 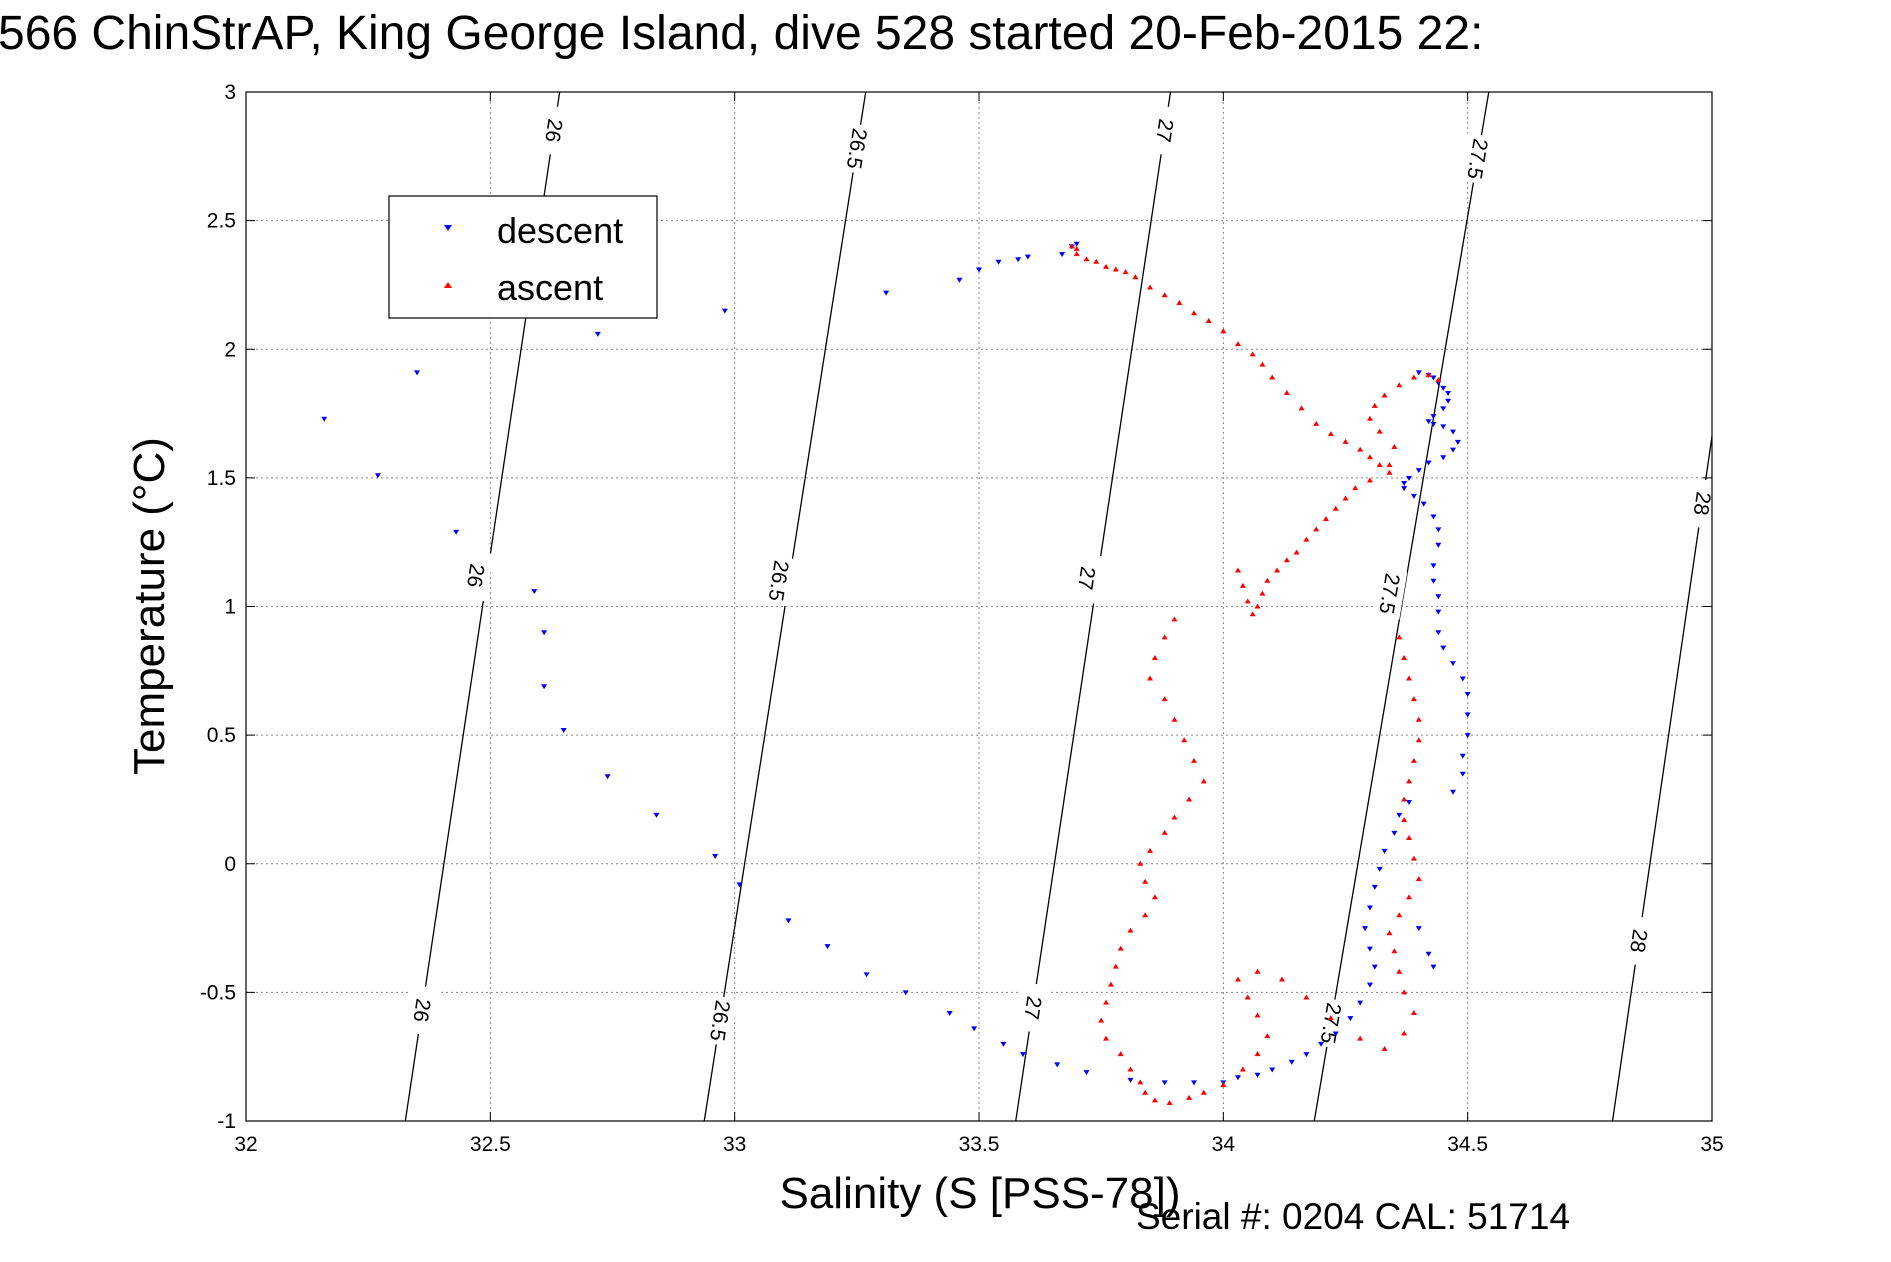 What do you see at coordinates (1711, 1144) in the screenshot?
I see `x-tick-label: 35` at bounding box center [1711, 1144].